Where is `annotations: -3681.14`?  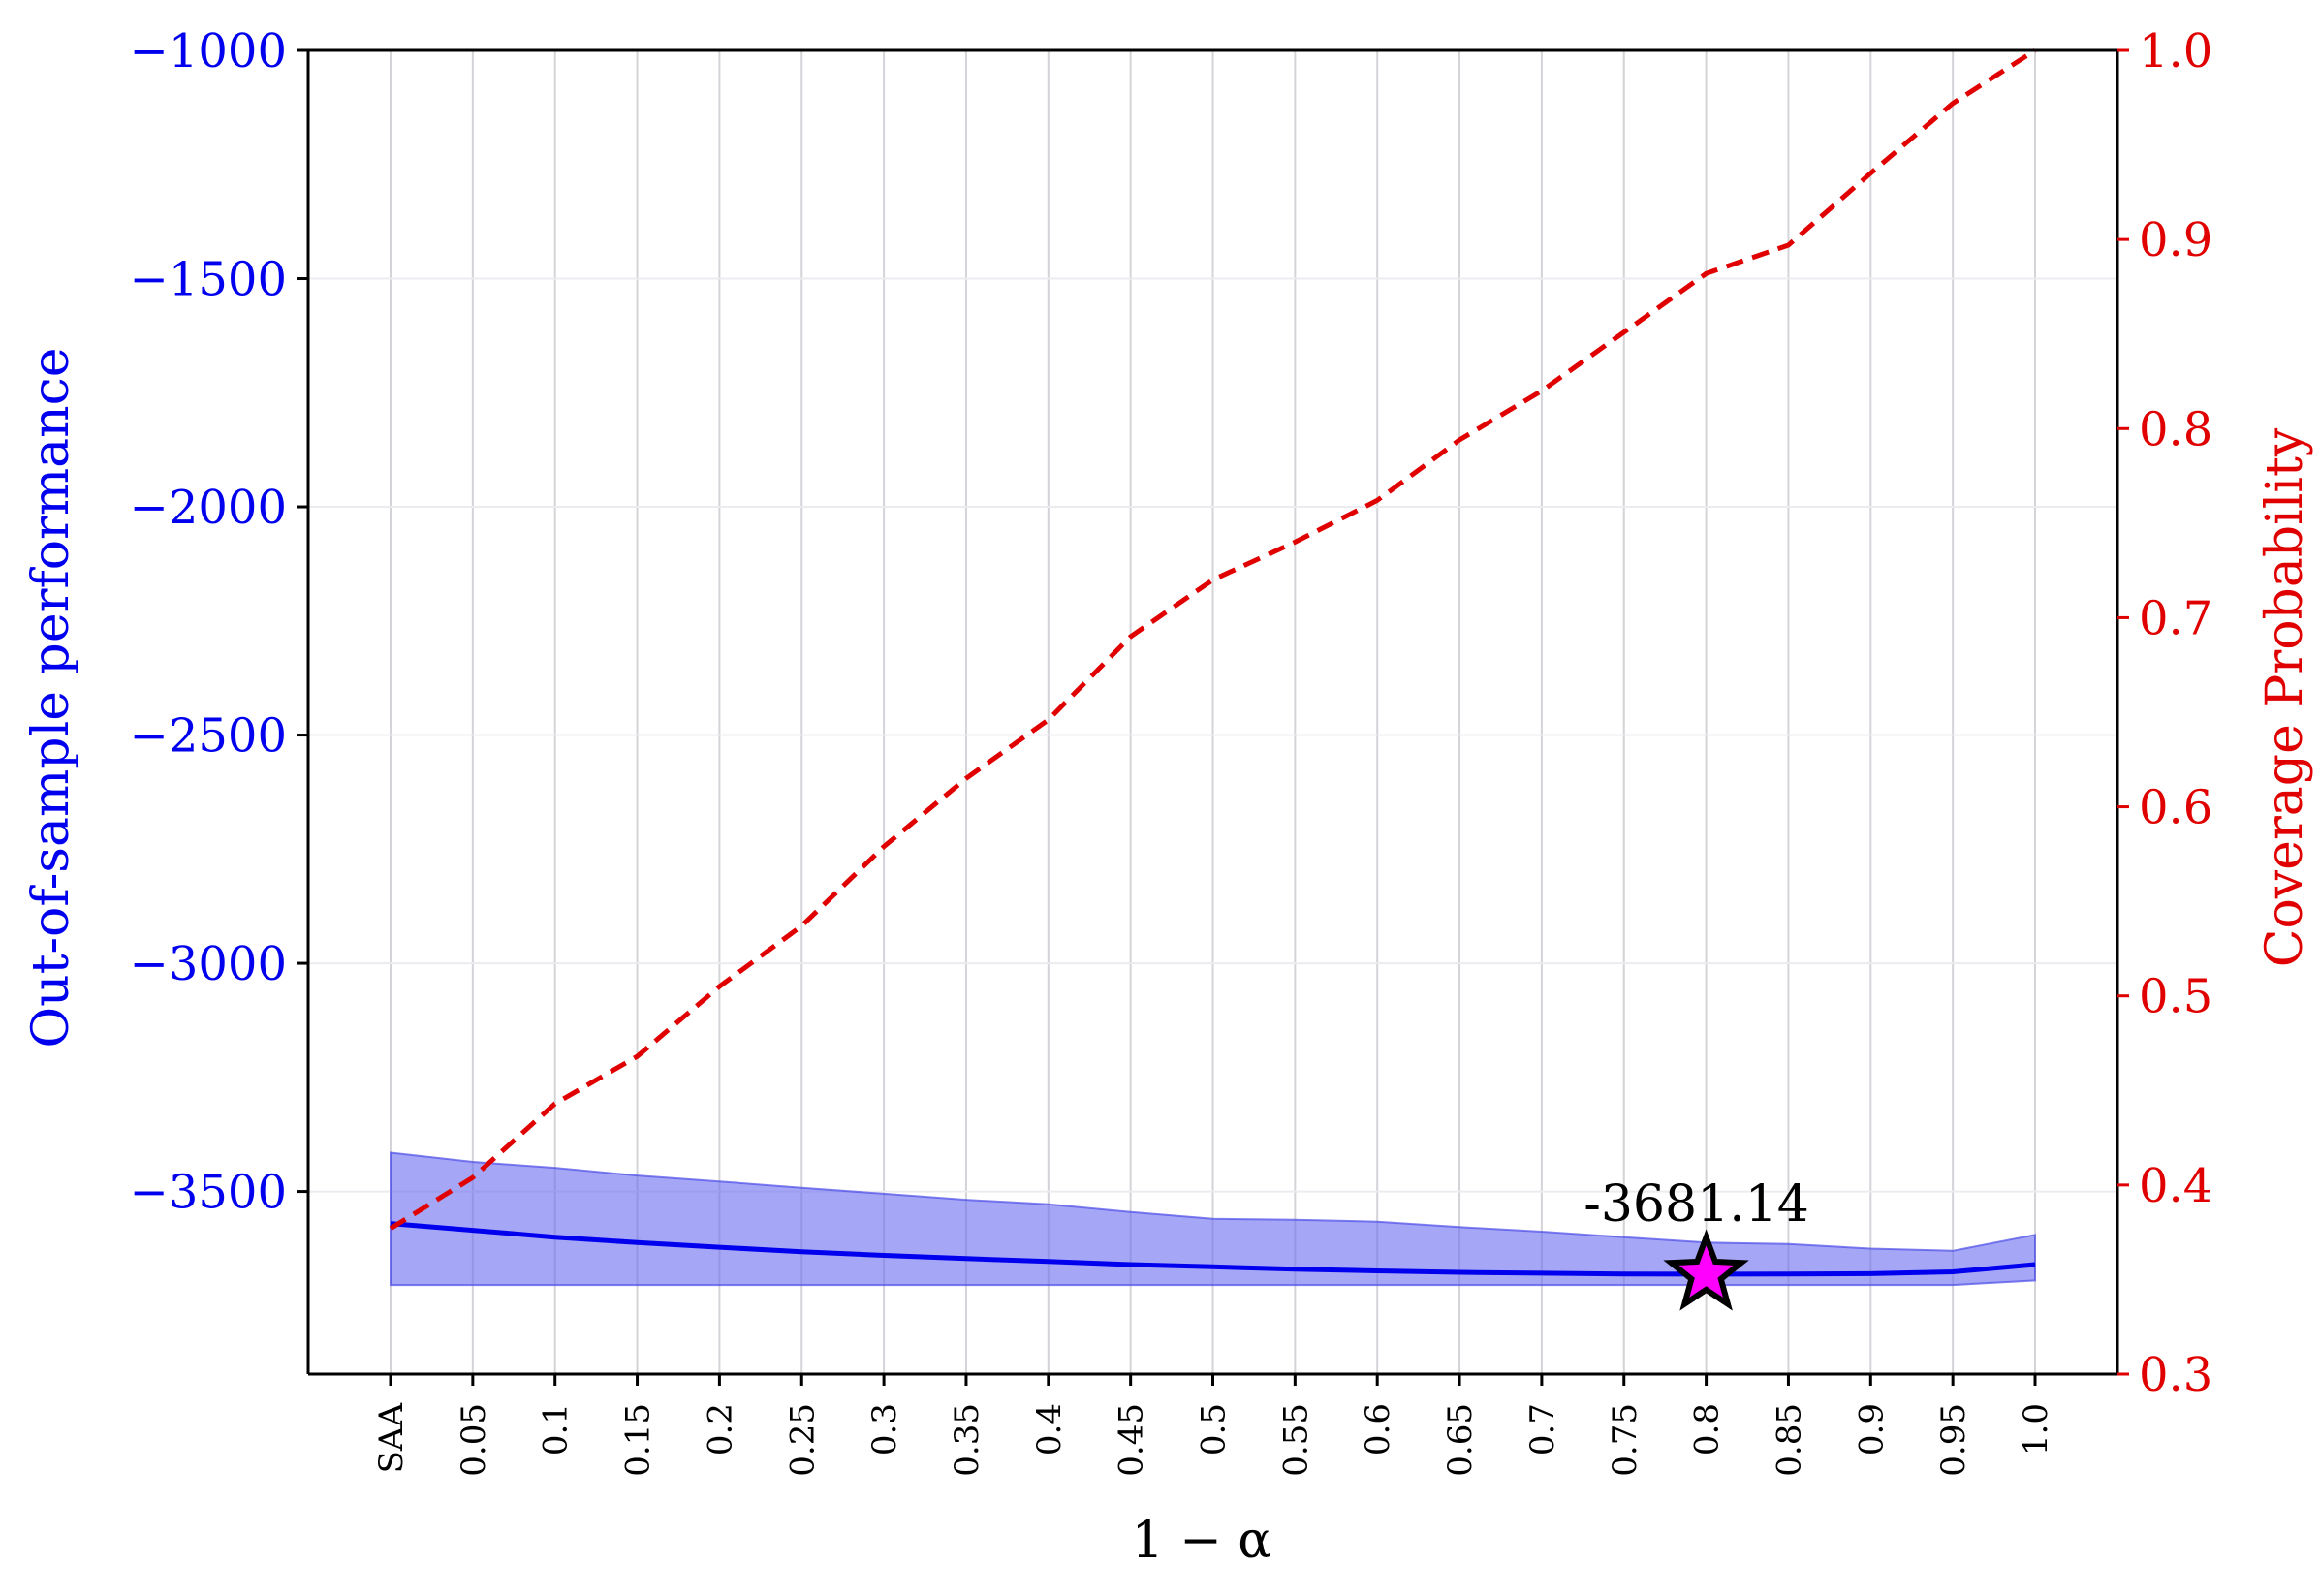 annotations: -3681.14 is located at coordinates (1696, 1243).